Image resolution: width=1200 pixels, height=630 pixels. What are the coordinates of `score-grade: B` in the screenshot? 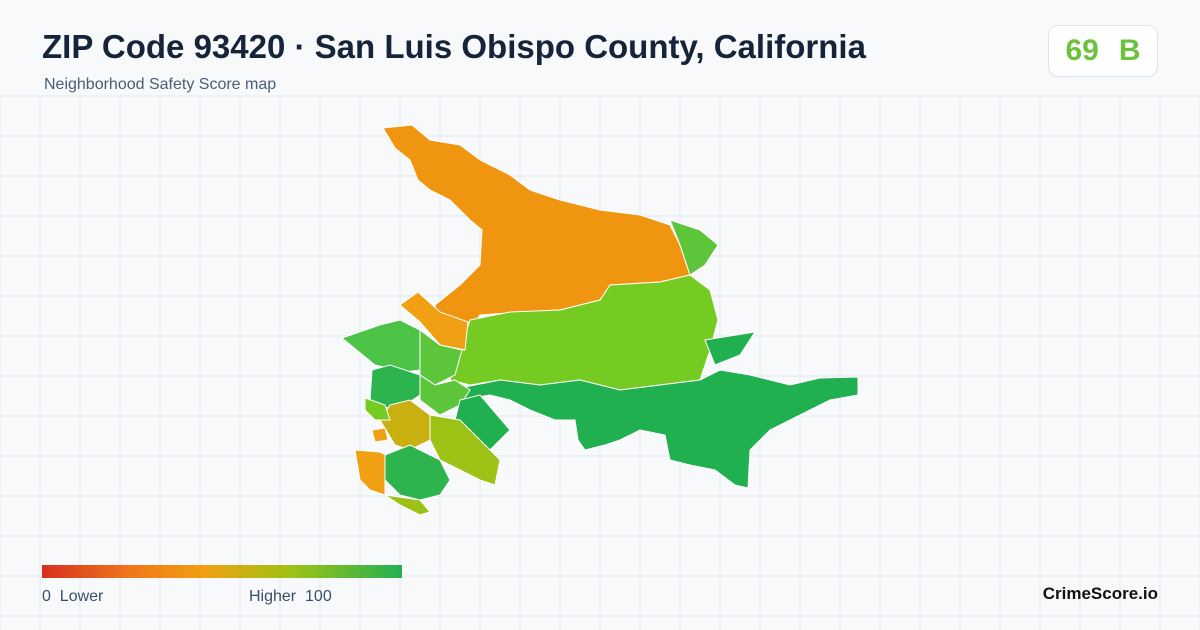 It's located at (1129, 50).